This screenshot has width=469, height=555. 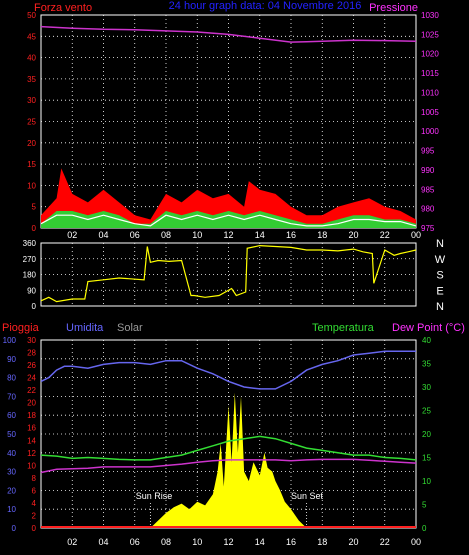 I want to click on rain-tick-label: 2, so click(x=34, y=515).